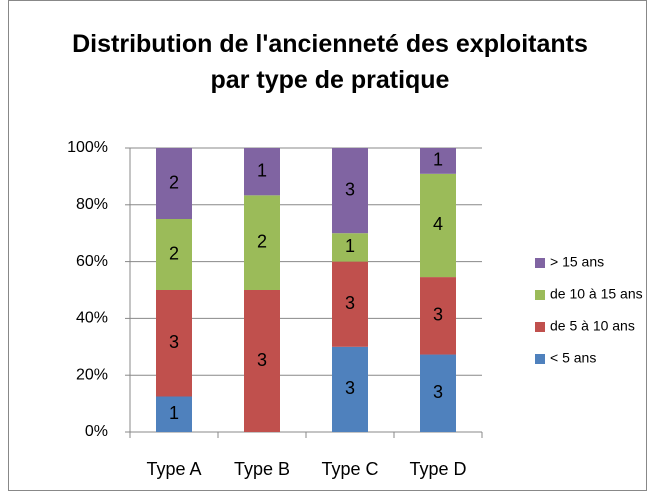  I want to click on legend-label: de 5 à 10 ans, so click(592, 326).